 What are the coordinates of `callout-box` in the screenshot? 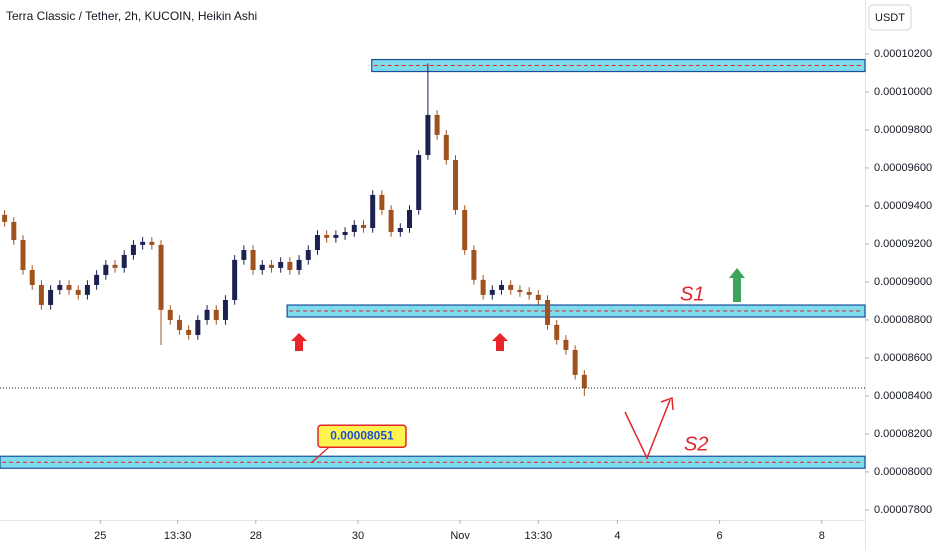 It's located at (362, 436).